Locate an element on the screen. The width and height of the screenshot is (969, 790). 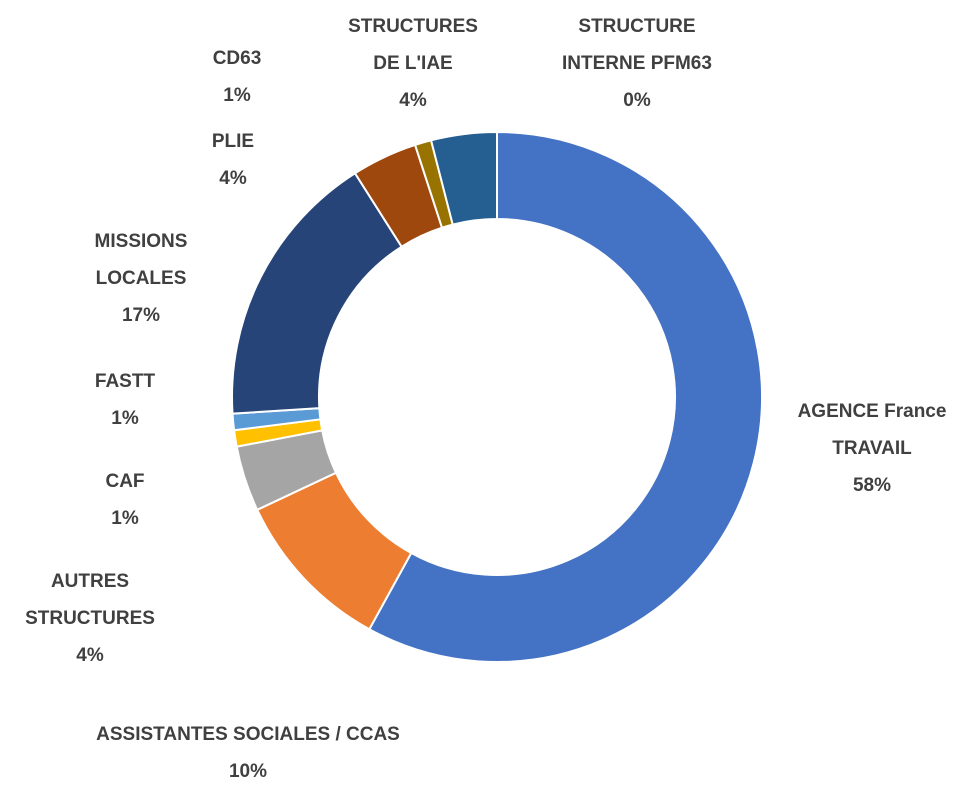
value-label: 10% is located at coordinates (248, 771).